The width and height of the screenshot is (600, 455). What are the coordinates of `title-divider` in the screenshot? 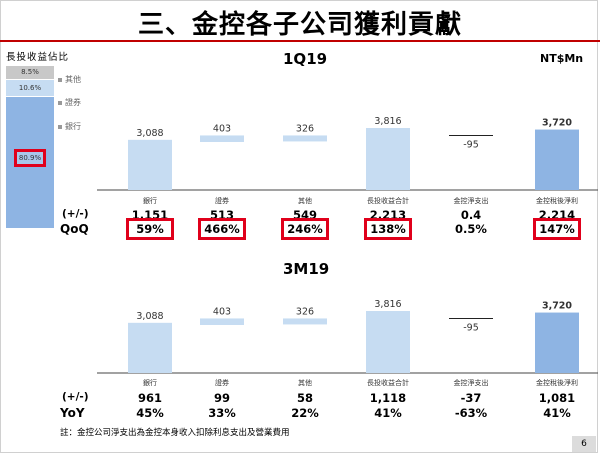 It's located at (300, 41).